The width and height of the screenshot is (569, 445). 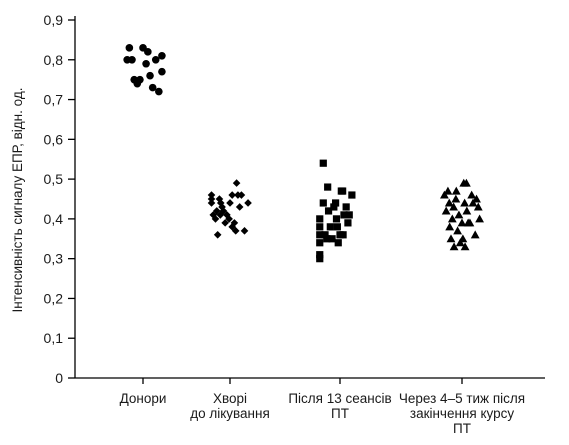 What do you see at coordinates (462, 398) in the screenshot?
I see `x-tick-label: Через 4–5 тиж після` at bounding box center [462, 398].